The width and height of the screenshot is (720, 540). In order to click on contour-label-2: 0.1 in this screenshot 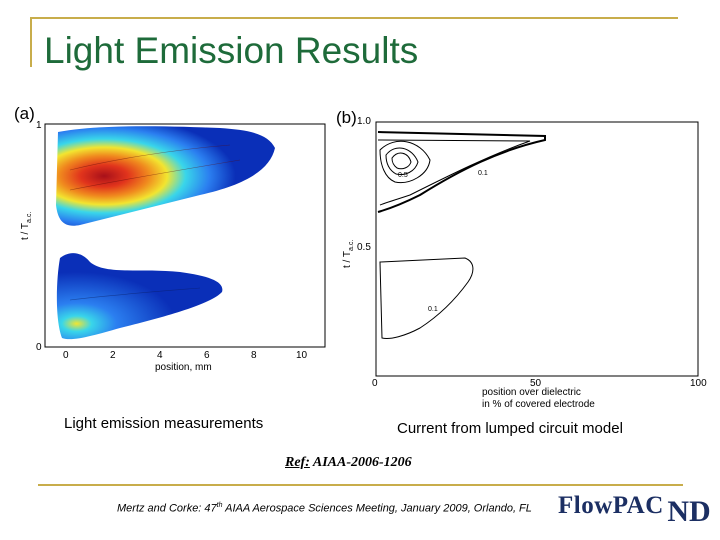, I will do `click(483, 173)`.